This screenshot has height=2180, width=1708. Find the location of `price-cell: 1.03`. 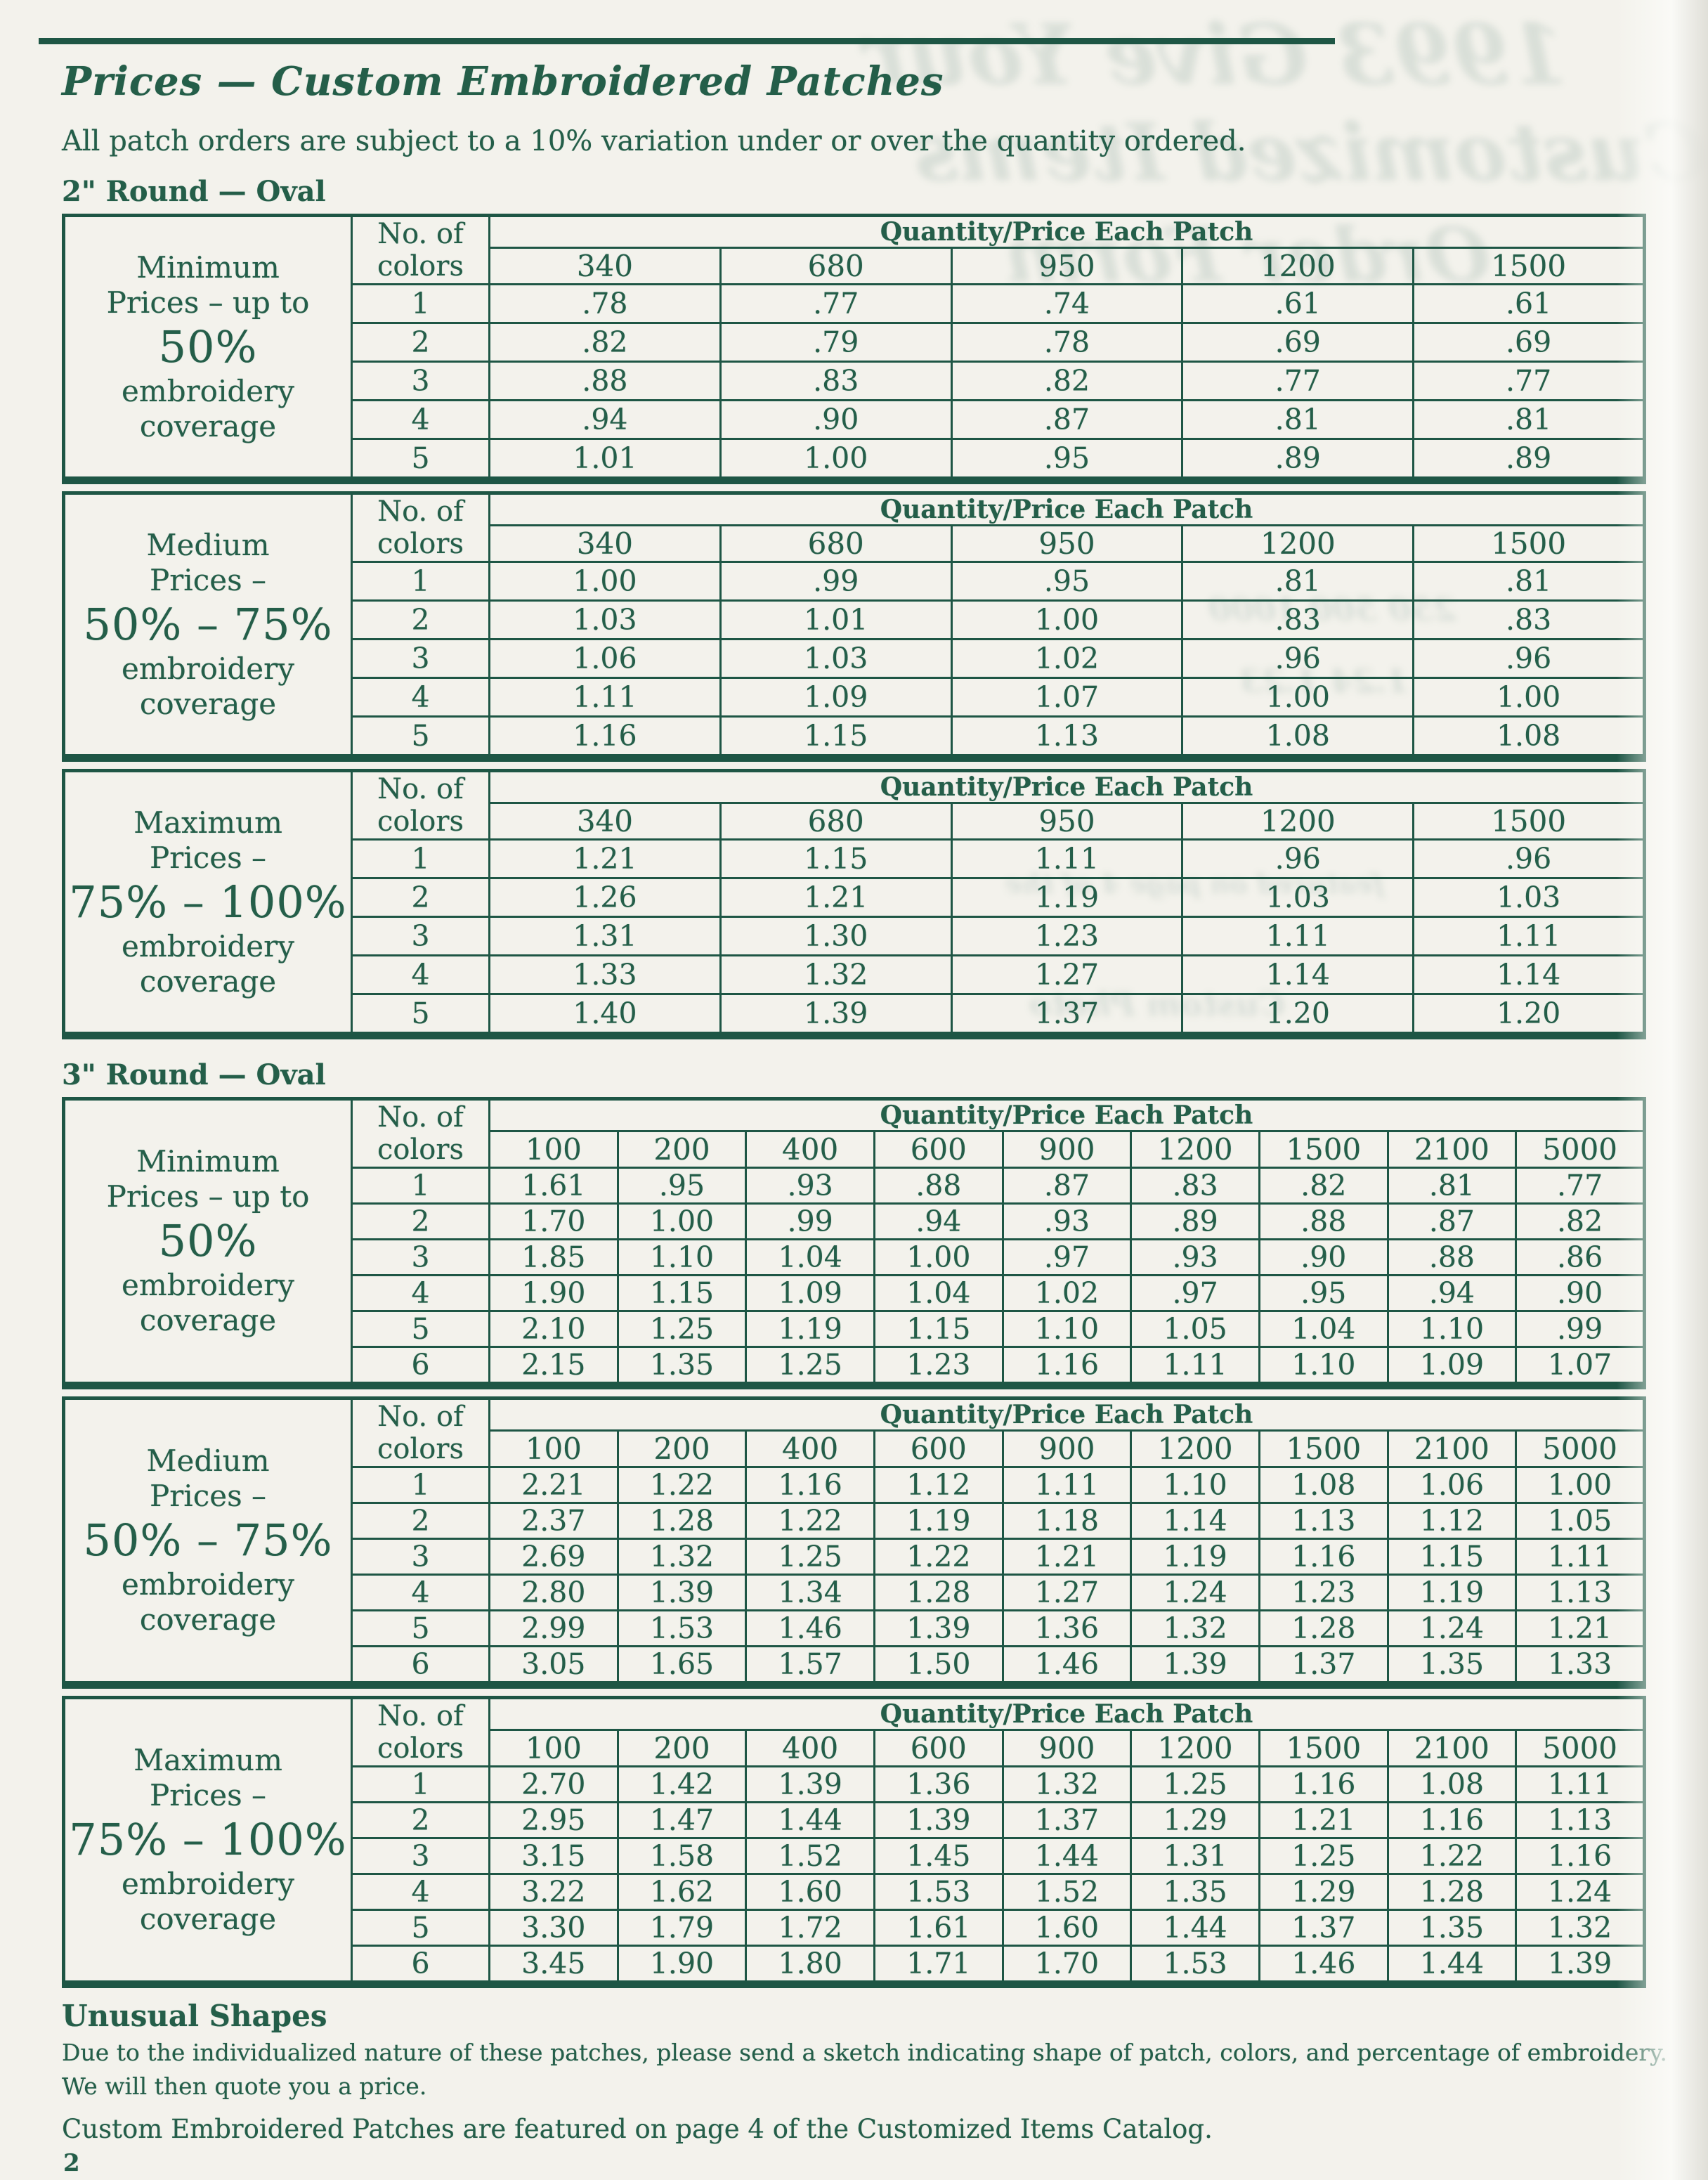

price-cell: 1.03 is located at coordinates (836, 658).